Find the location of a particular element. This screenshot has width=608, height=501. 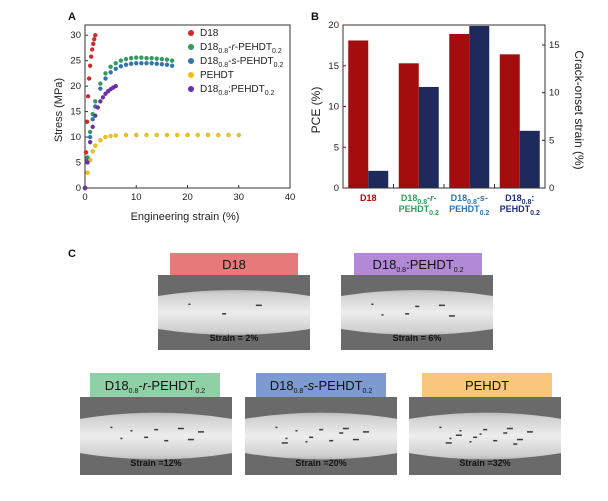

legend-label: D18 is located at coordinates (209, 33).